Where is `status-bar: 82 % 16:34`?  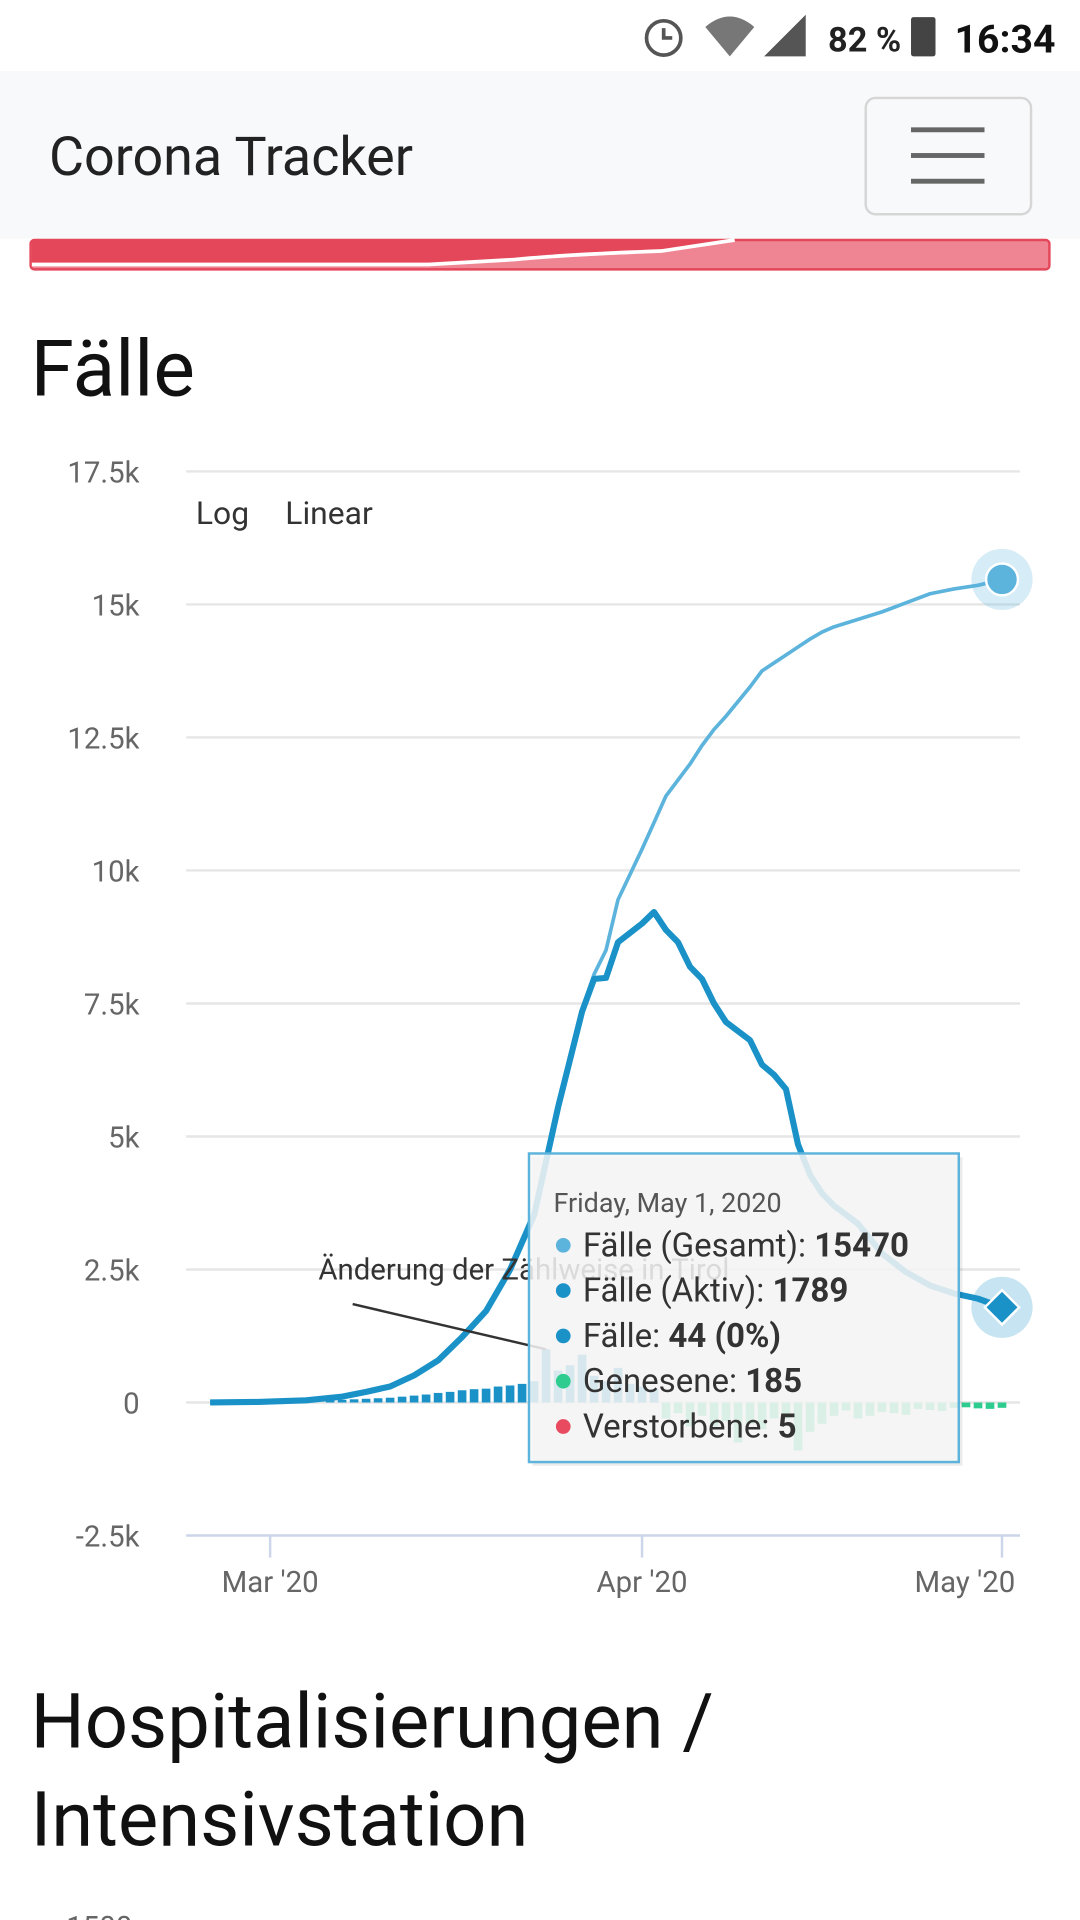 status-bar: 82 % 16:34 is located at coordinates (850, 38).